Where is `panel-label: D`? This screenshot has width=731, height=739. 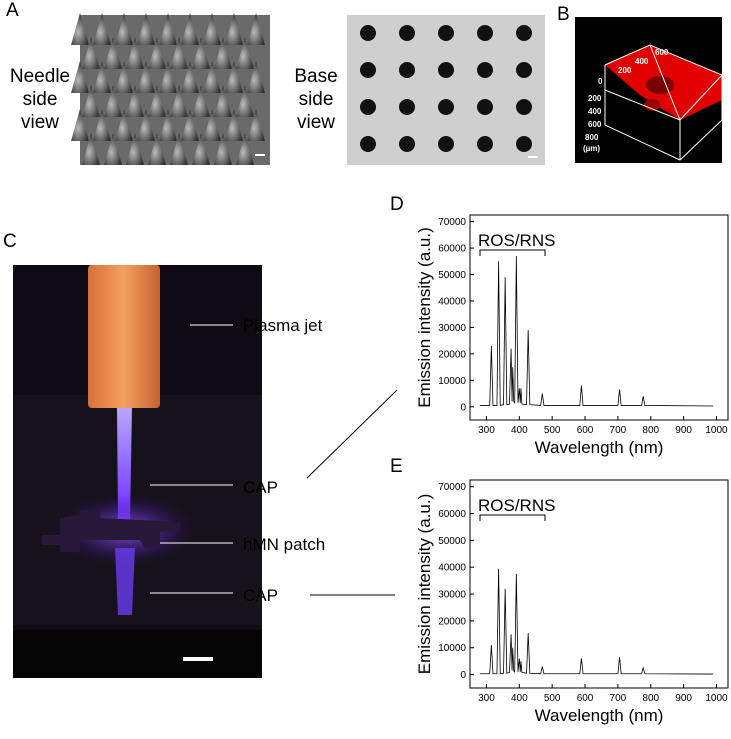
panel-label: D is located at coordinates (397, 204).